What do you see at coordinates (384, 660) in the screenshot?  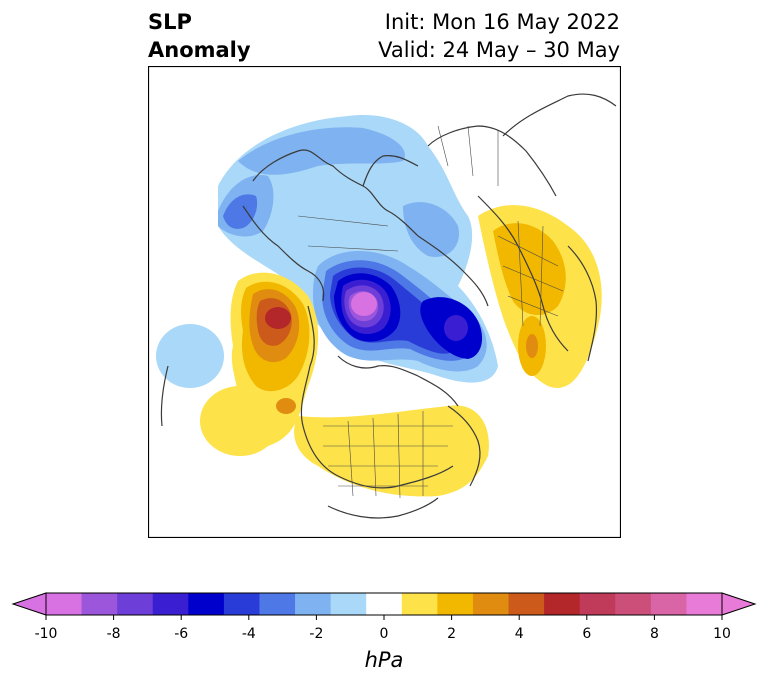 I see `colorbar-unit-label: hPa` at bounding box center [384, 660].